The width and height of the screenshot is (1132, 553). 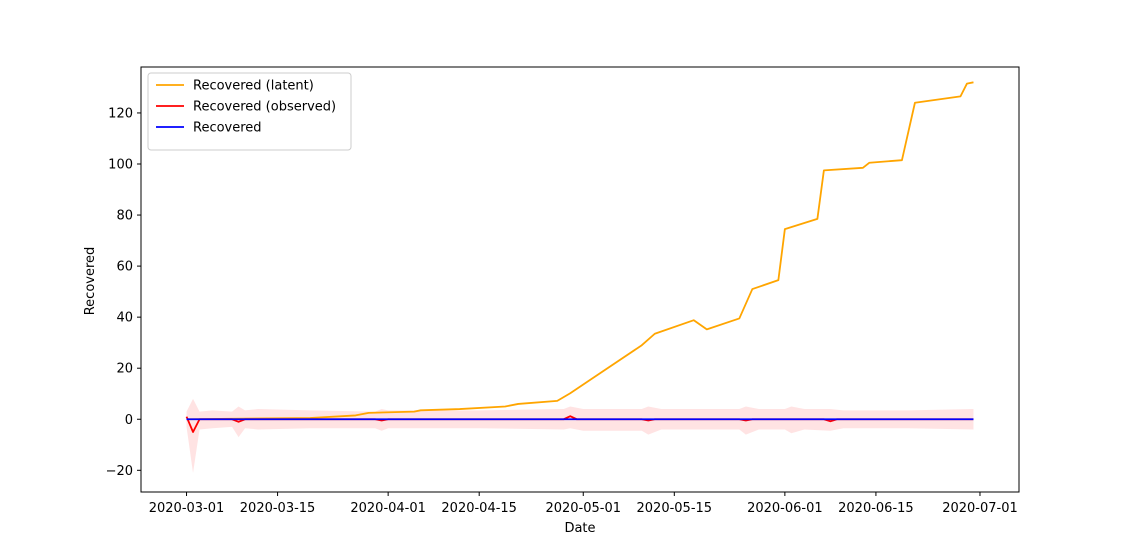 What do you see at coordinates (120, 113) in the screenshot?
I see `y-tick-label-7: 120` at bounding box center [120, 113].